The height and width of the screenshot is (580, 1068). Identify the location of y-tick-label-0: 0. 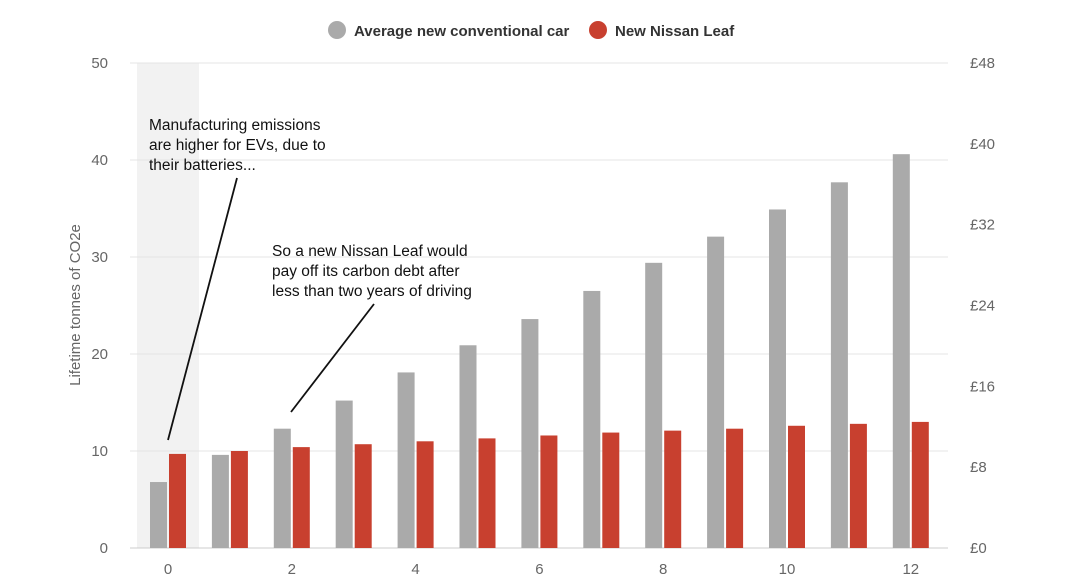
(104, 548).